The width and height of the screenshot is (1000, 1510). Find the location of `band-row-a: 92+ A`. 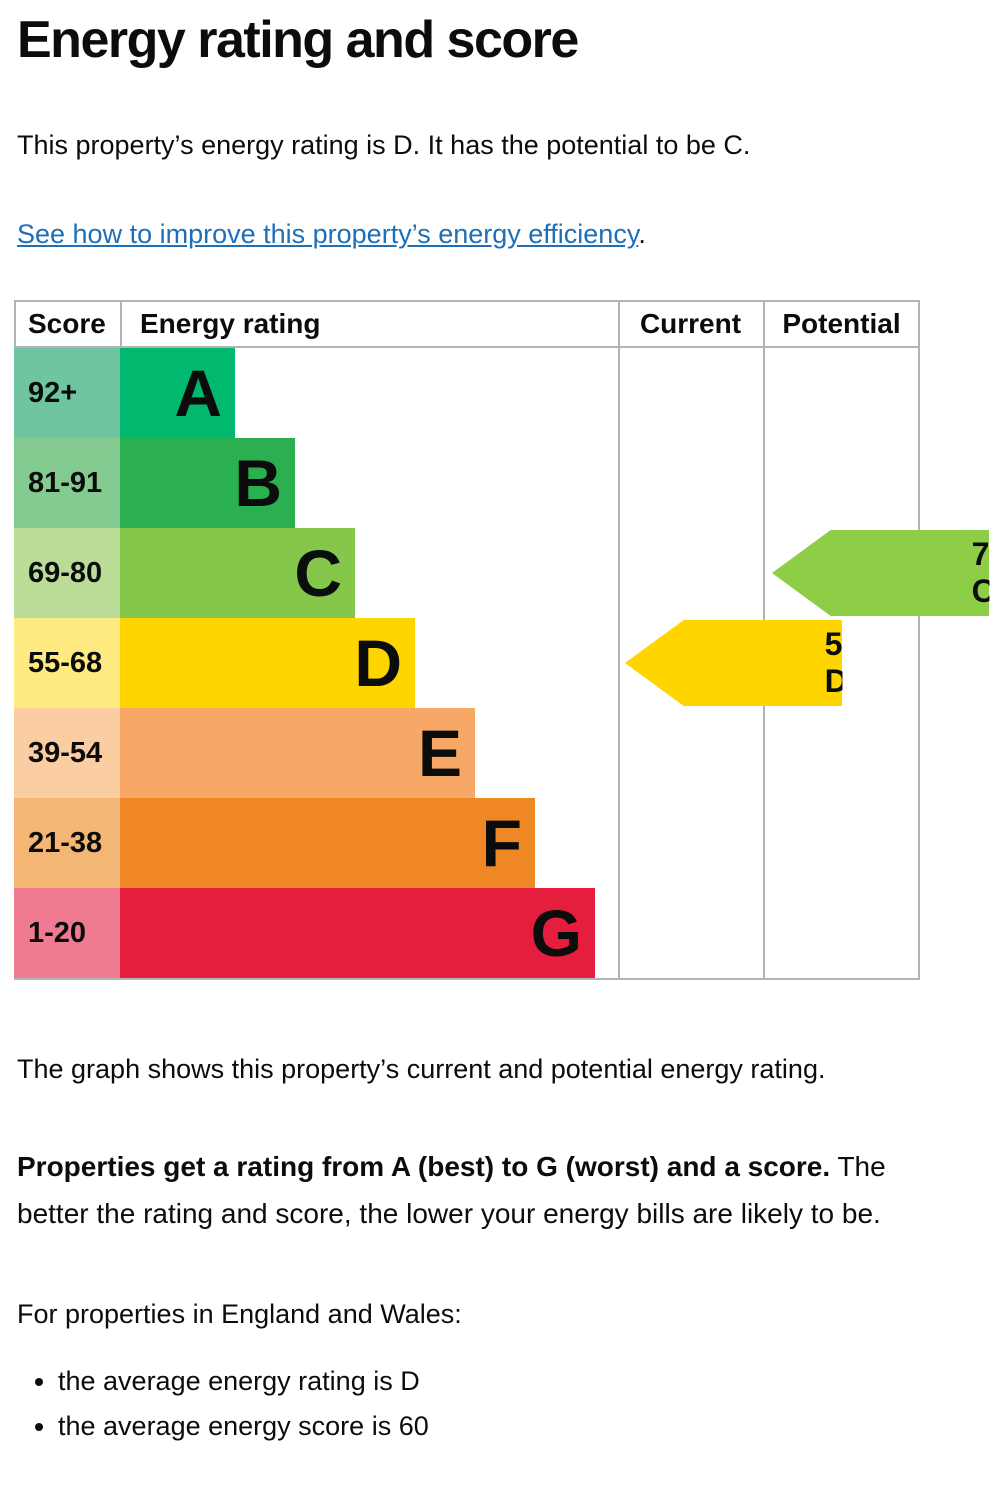

band-row-a: 92+ A is located at coordinates (467, 393).